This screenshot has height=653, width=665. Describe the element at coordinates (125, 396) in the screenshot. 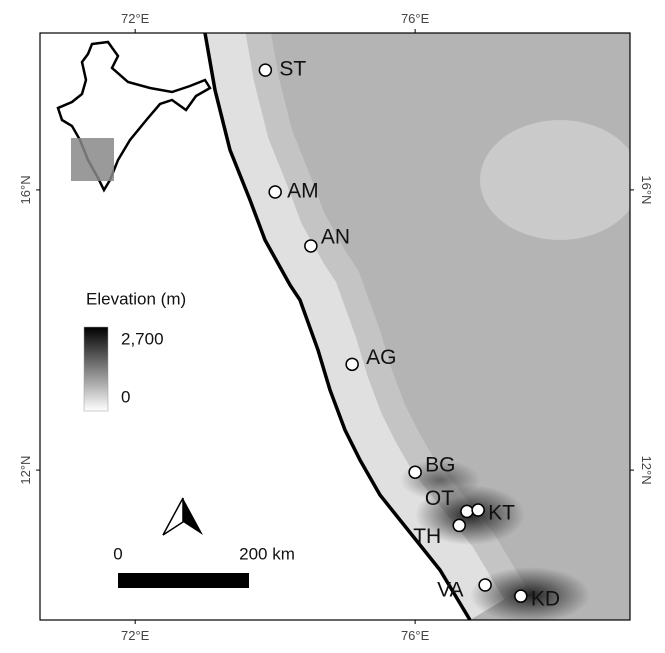

I see `legend-min: 0` at that location.